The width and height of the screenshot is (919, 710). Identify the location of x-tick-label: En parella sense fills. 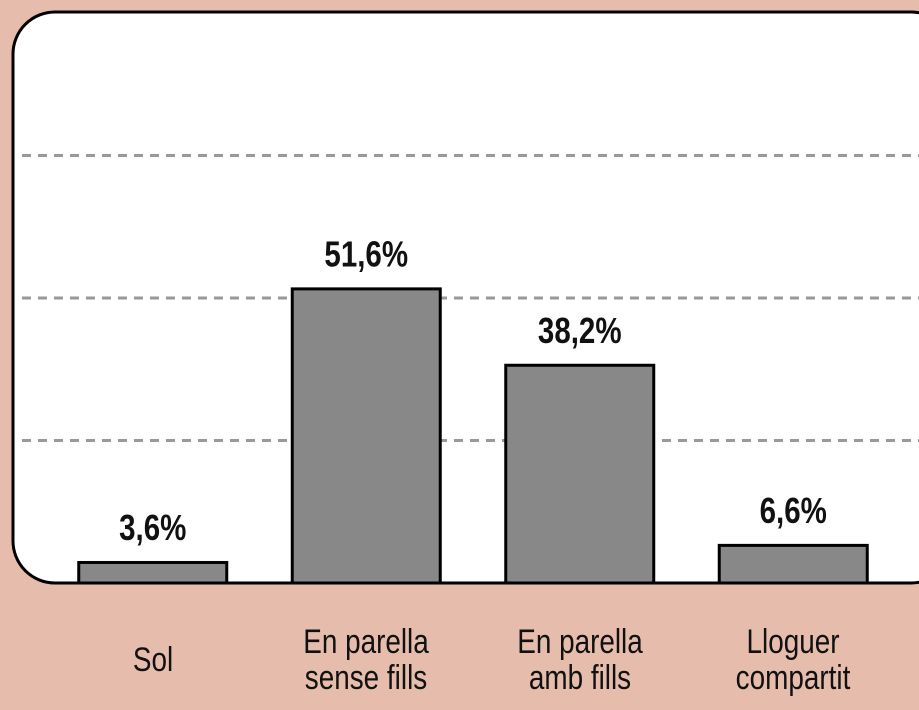
(366, 660).